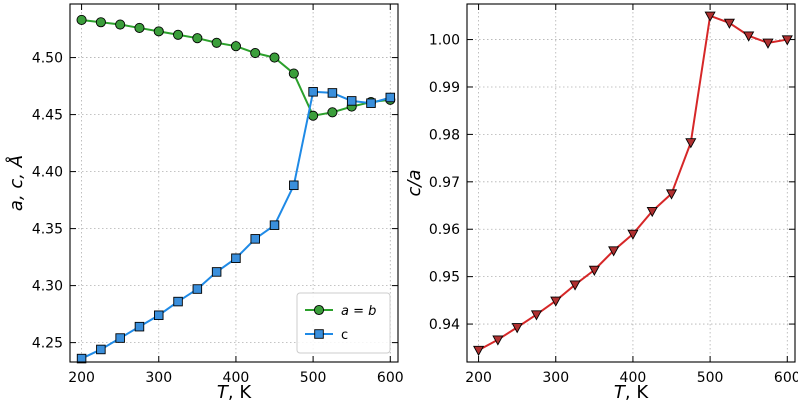 Image resolution: width=798 pixels, height=401 pixels. Describe the element at coordinates (444, 230) in the screenshot. I see `y-tick-label: 0.96` at that location.